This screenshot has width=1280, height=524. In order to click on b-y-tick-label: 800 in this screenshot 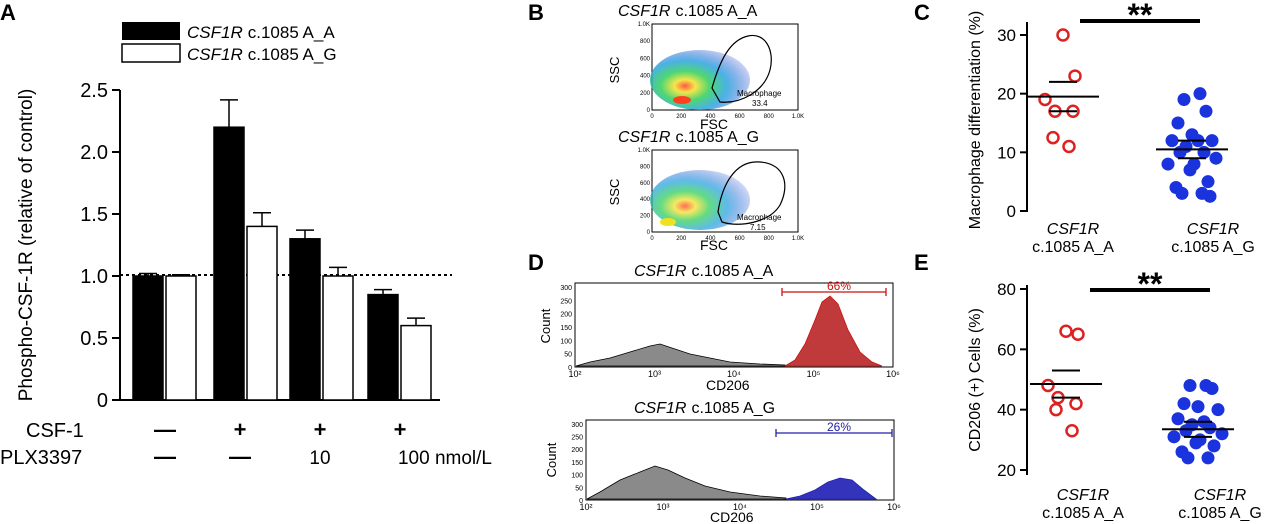, I will do `click(645, 42)`.